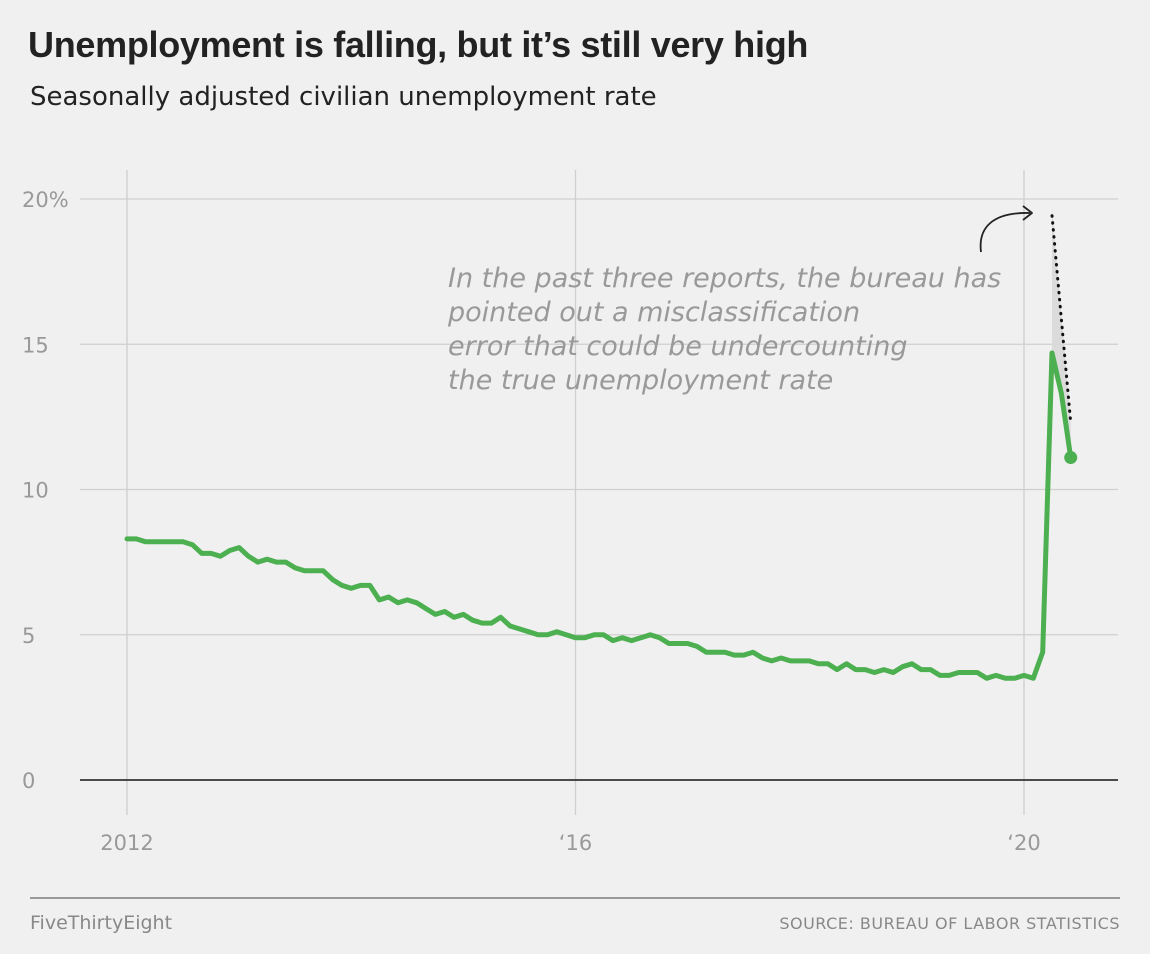 This screenshot has width=1150, height=954. What do you see at coordinates (45, 200) in the screenshot?
I see `y-tick-label: 20%` at bounding box center [45, 200].